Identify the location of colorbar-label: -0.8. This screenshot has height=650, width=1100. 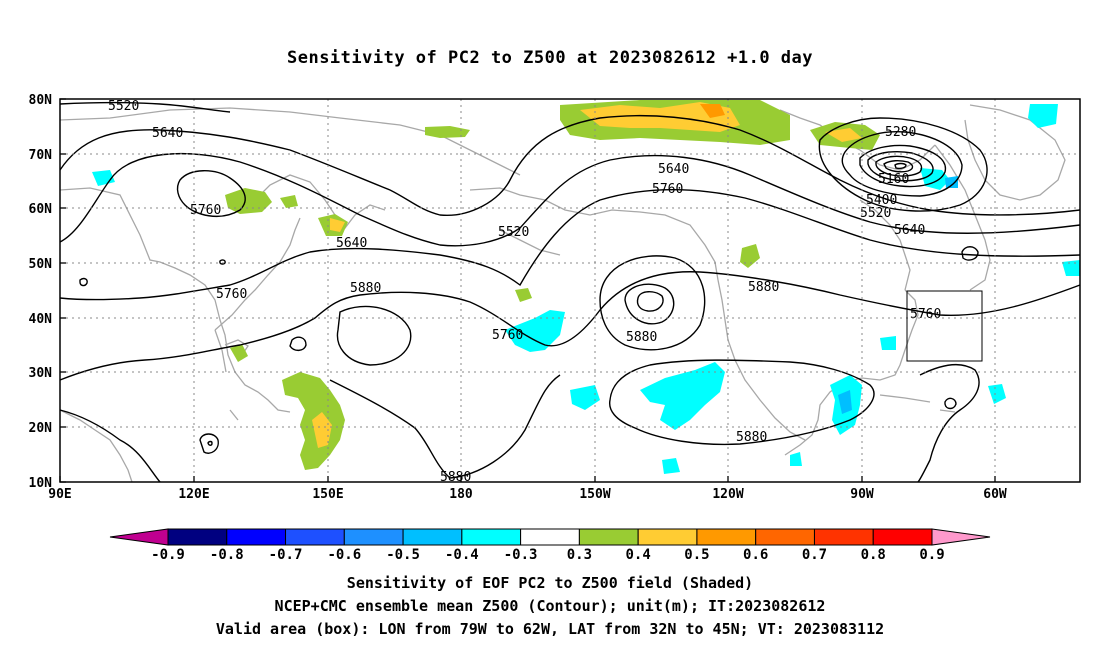
(227, 555).